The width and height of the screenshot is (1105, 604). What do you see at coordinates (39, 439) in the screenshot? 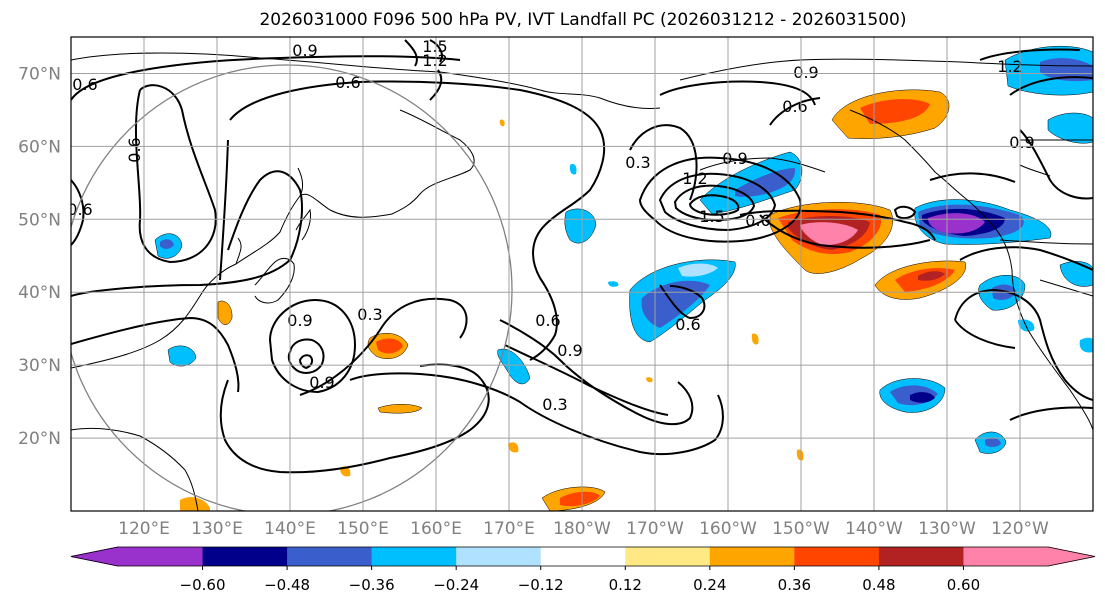
I see `latitude-label: 20°N` at bounding box center [39, 439].